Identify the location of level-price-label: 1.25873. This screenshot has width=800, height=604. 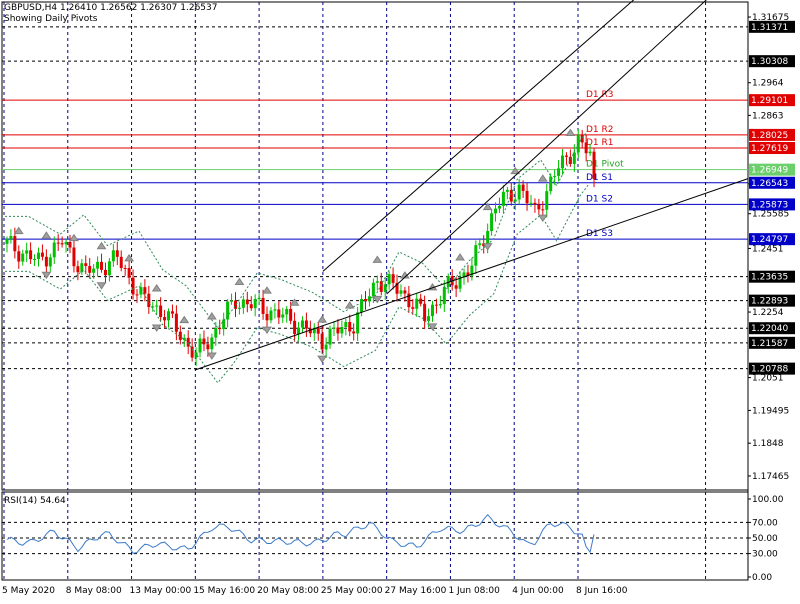
(769, 205).